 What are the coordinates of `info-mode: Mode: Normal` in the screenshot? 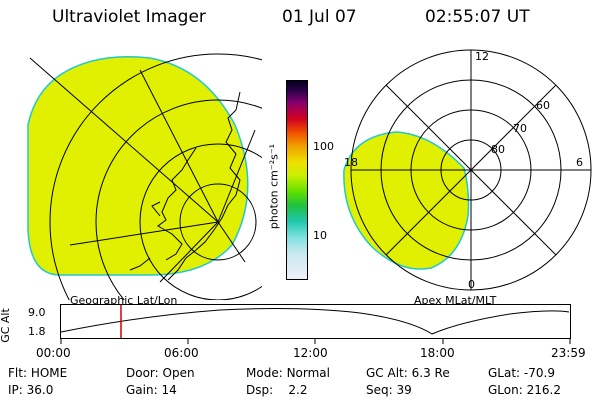 It's located at (288, 373).